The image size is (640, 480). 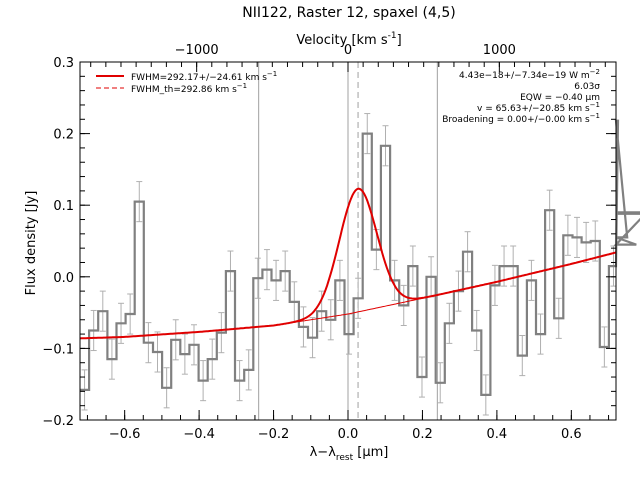 I want to click on legend-label-0: FWHM=292.17+/−24.61 km s−1, so click(x=204, y=76).